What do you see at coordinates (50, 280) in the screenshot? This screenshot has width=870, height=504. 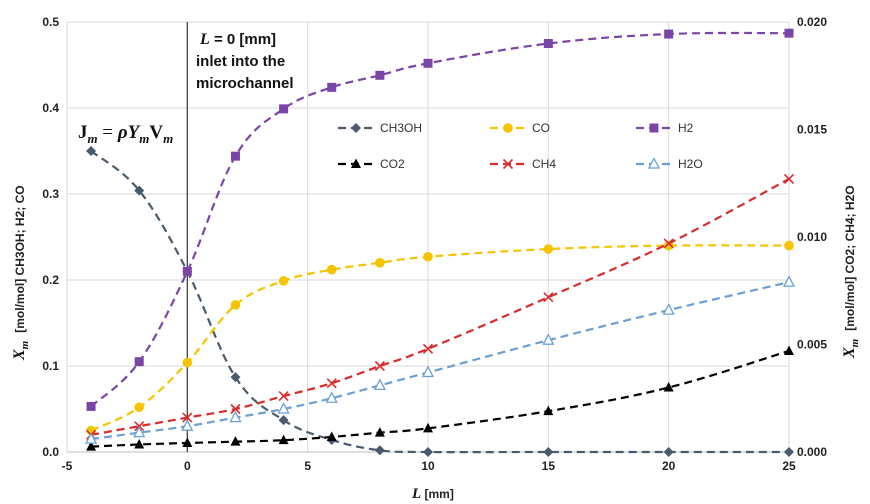 I see `y-left-tick-label: 0.2` at bounding box center [50, 280].